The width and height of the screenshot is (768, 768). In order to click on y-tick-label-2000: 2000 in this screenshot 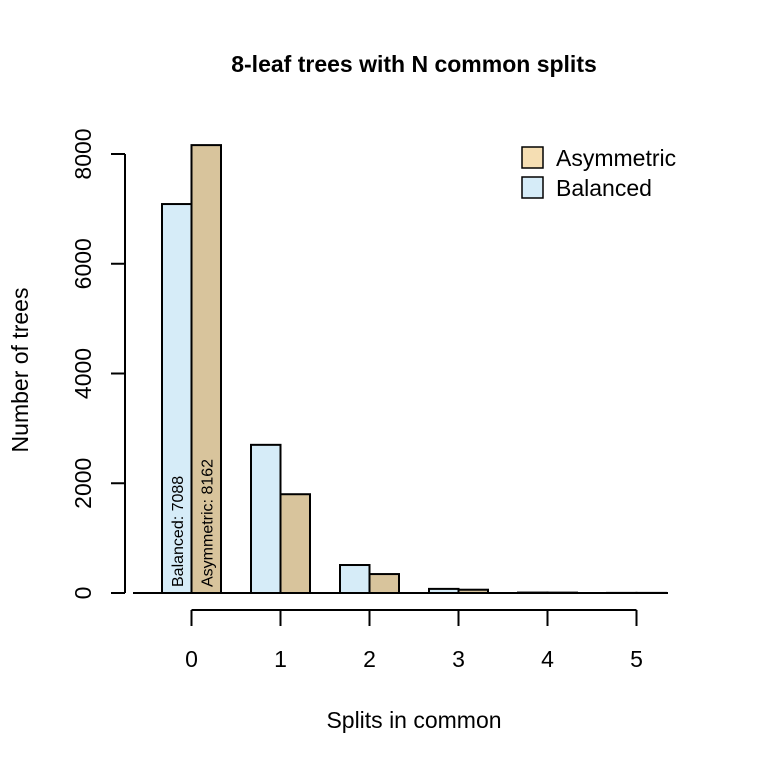, I will do `click(83, 483)`.